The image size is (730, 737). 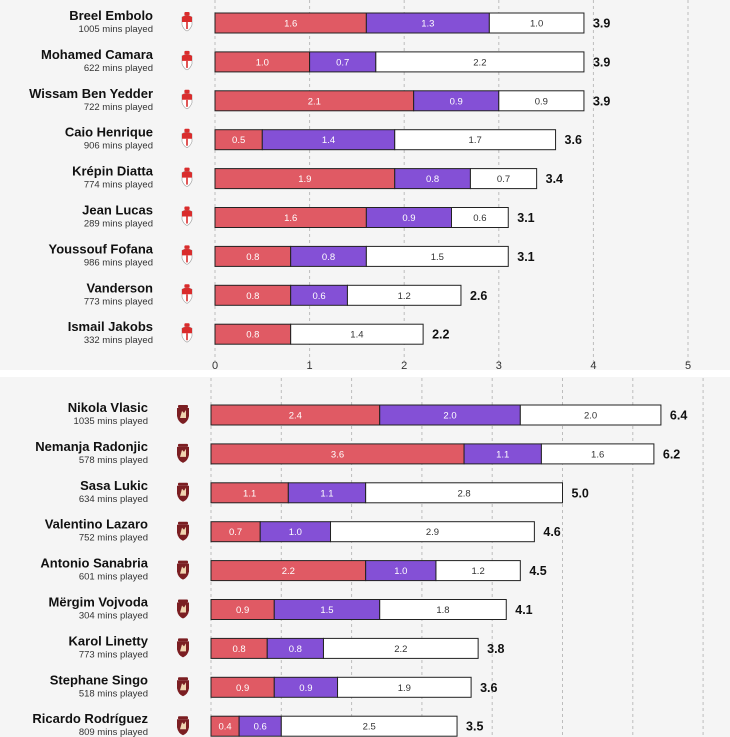 I want to click on panel-separator, so click(x=365, y=373).